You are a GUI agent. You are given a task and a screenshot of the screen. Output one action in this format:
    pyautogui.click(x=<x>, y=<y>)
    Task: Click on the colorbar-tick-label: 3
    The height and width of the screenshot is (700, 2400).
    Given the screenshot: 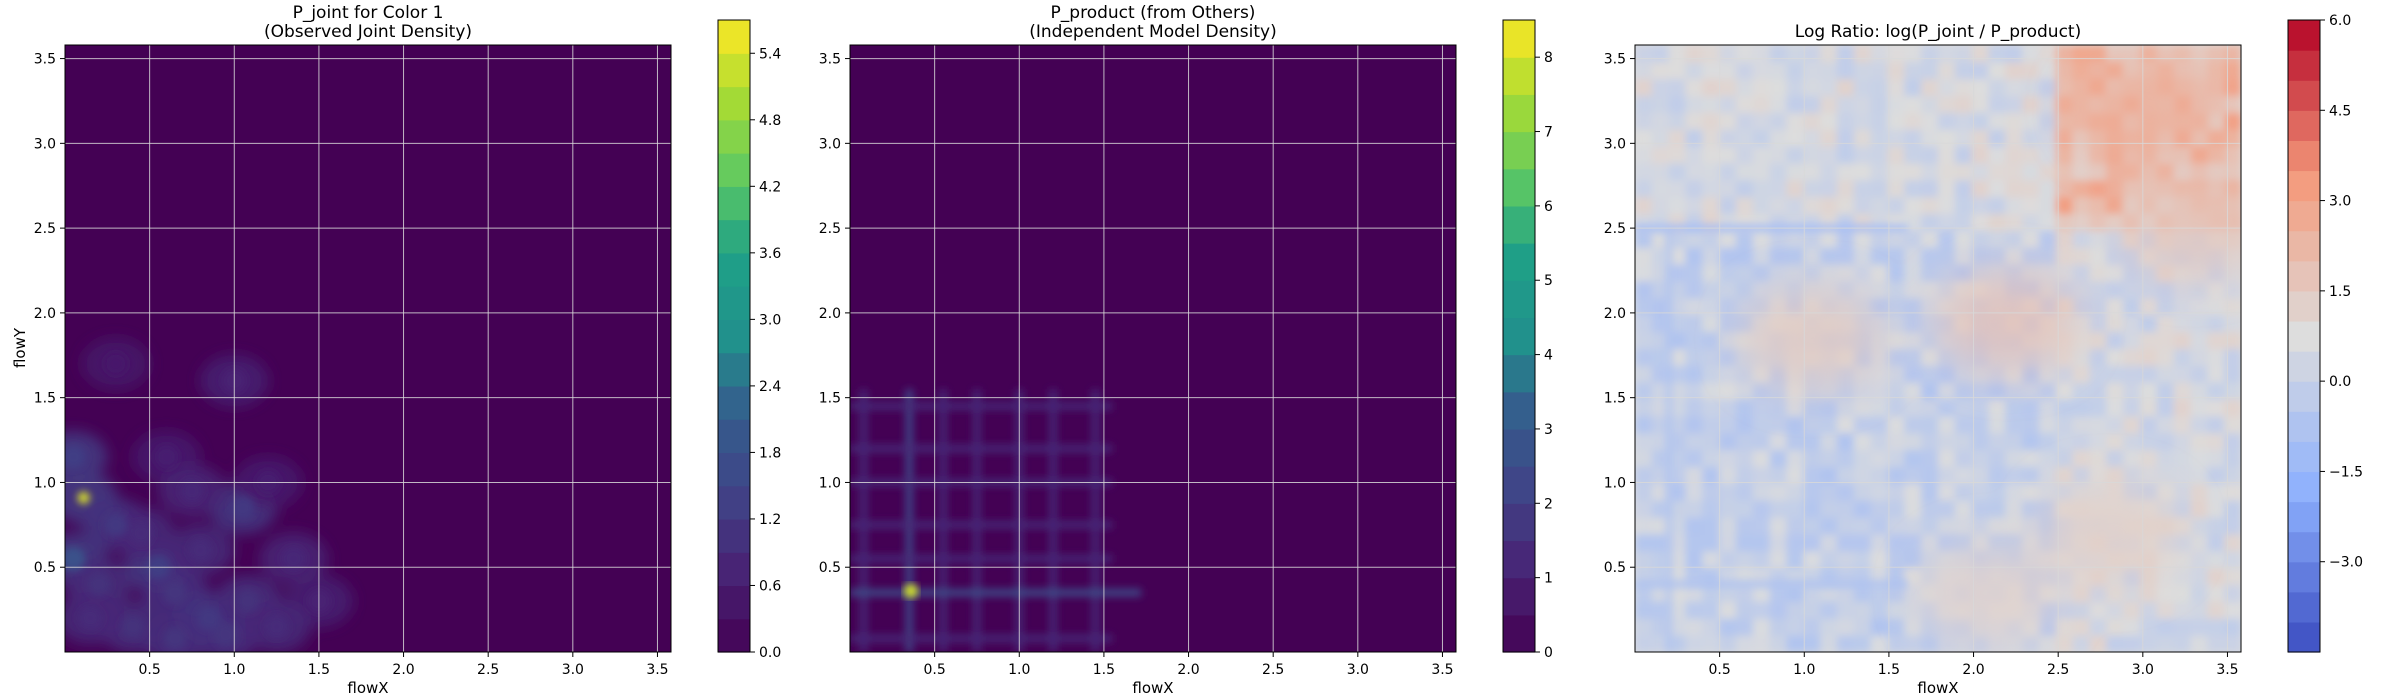 What is the action you would take?
    pyautogui.click(x=1548, y=430)
    